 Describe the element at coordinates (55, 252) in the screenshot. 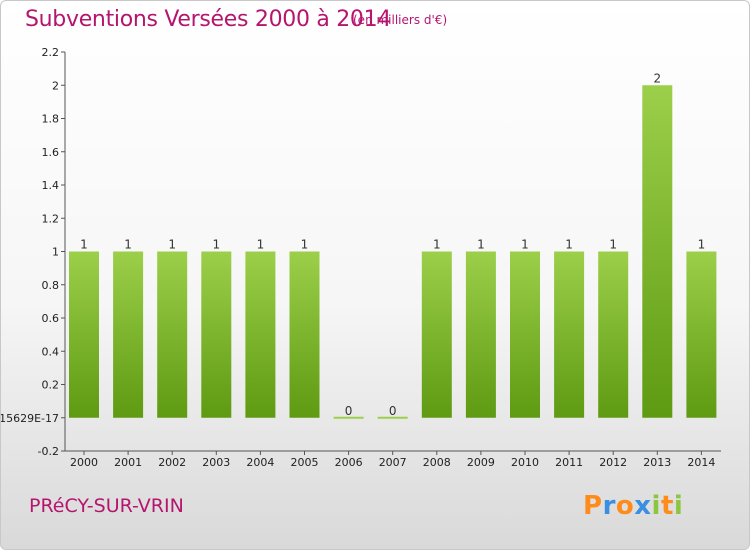

I see `y-tick-label: 1` at that location.